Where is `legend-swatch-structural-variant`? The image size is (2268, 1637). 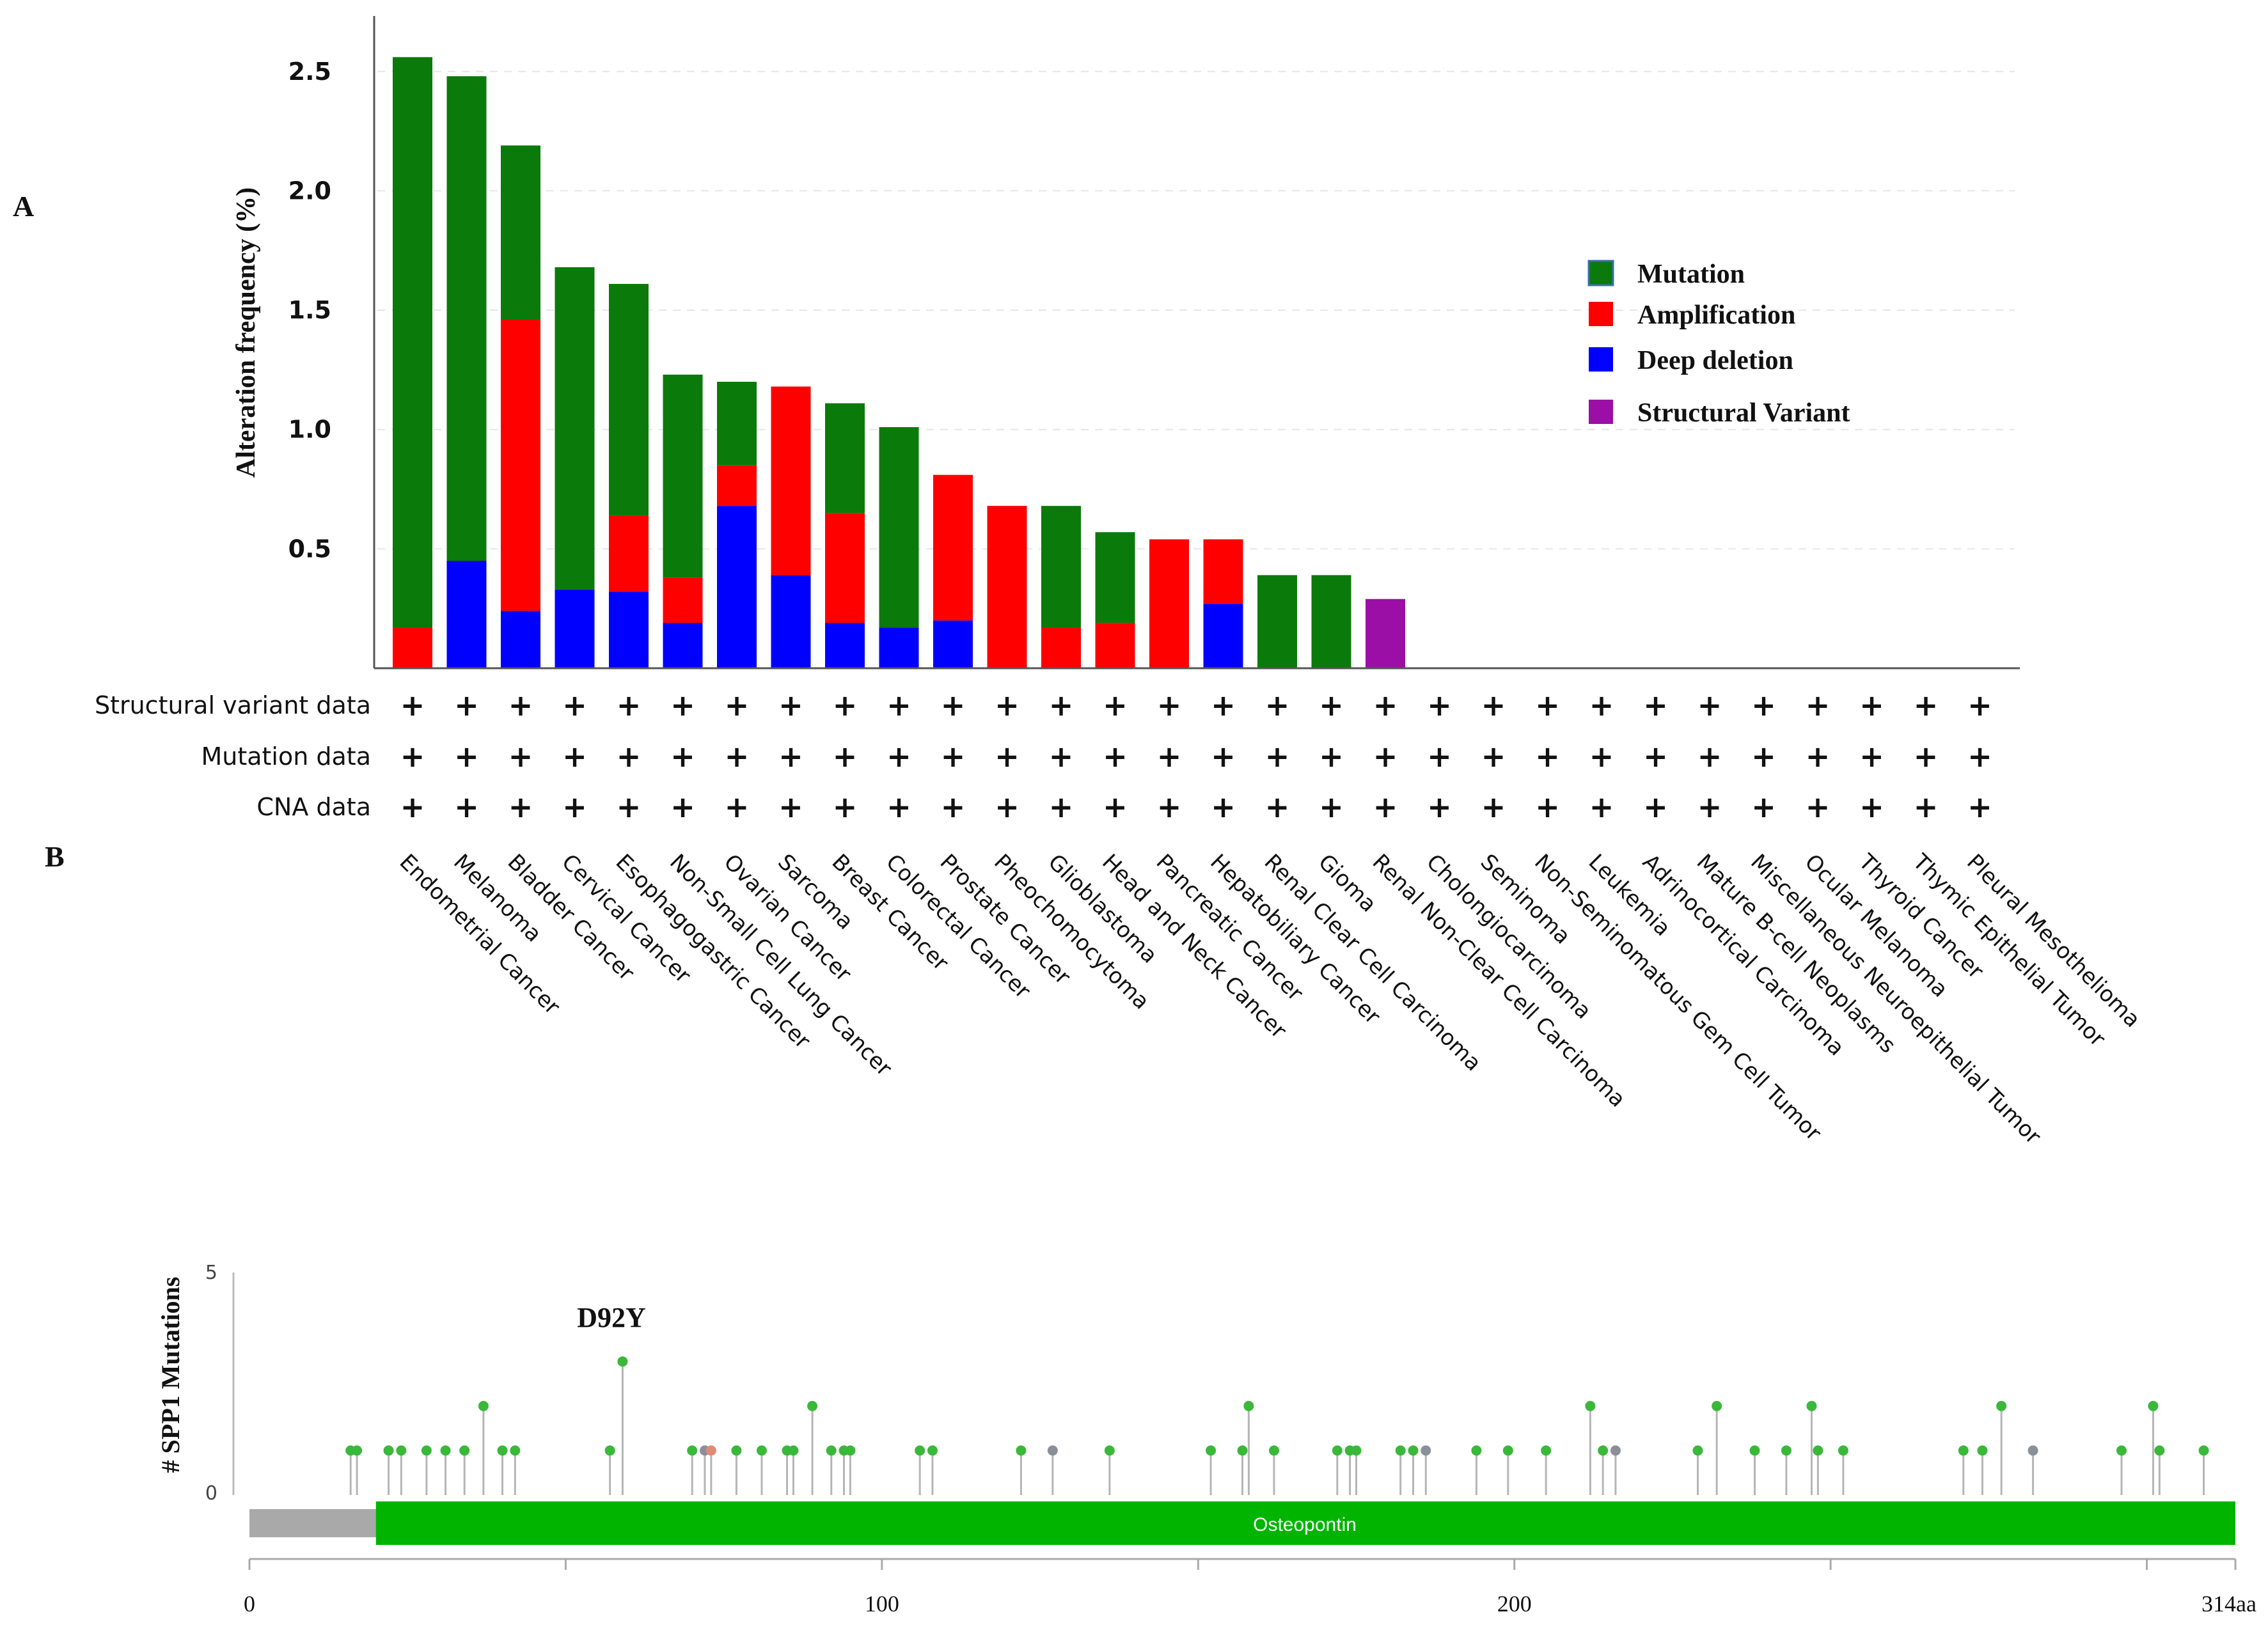
legend-swatch-structural-variant is located at coordinates (1601, 412).